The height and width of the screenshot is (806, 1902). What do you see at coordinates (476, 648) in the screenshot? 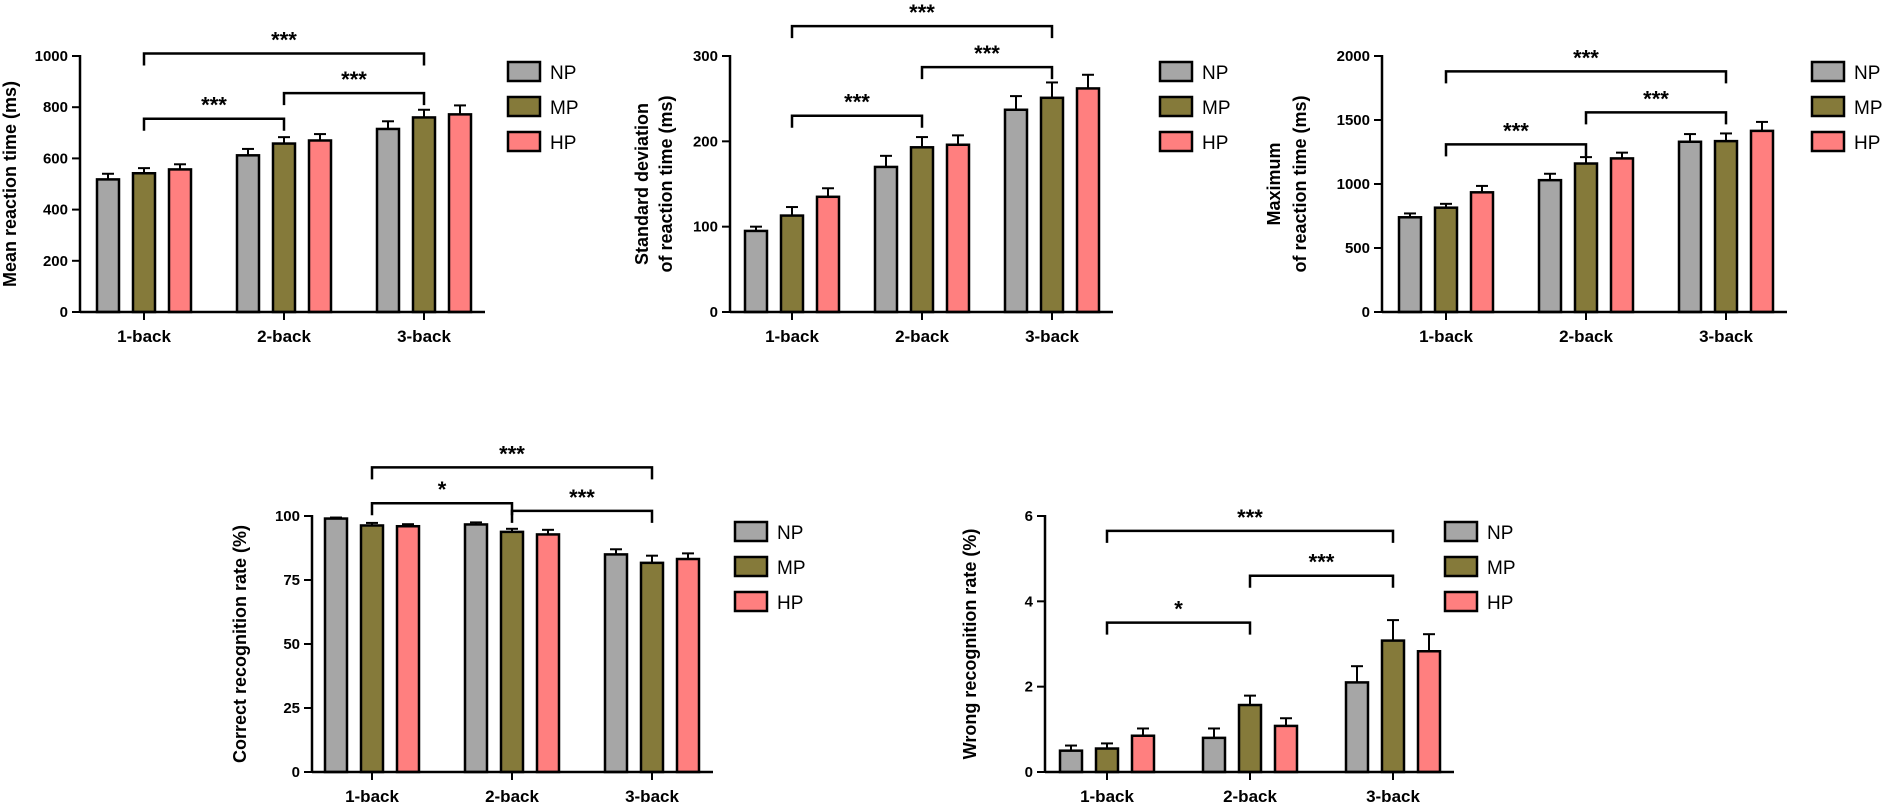
I see `bar-np-2-back` at bounding box center [476, 648].